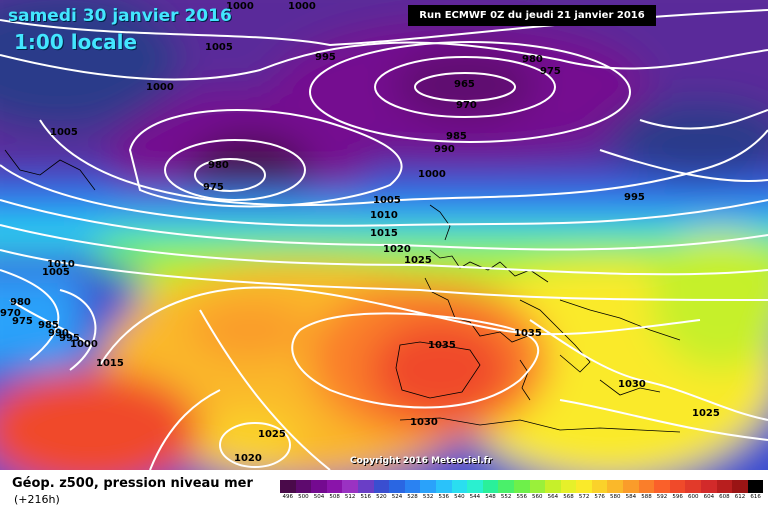 This screenshot has height=512, width=768. What do you see at coordinates (366, 497) in the screenshot?
I see `scale-tick-label: 516` at bounding box center [366, 497].